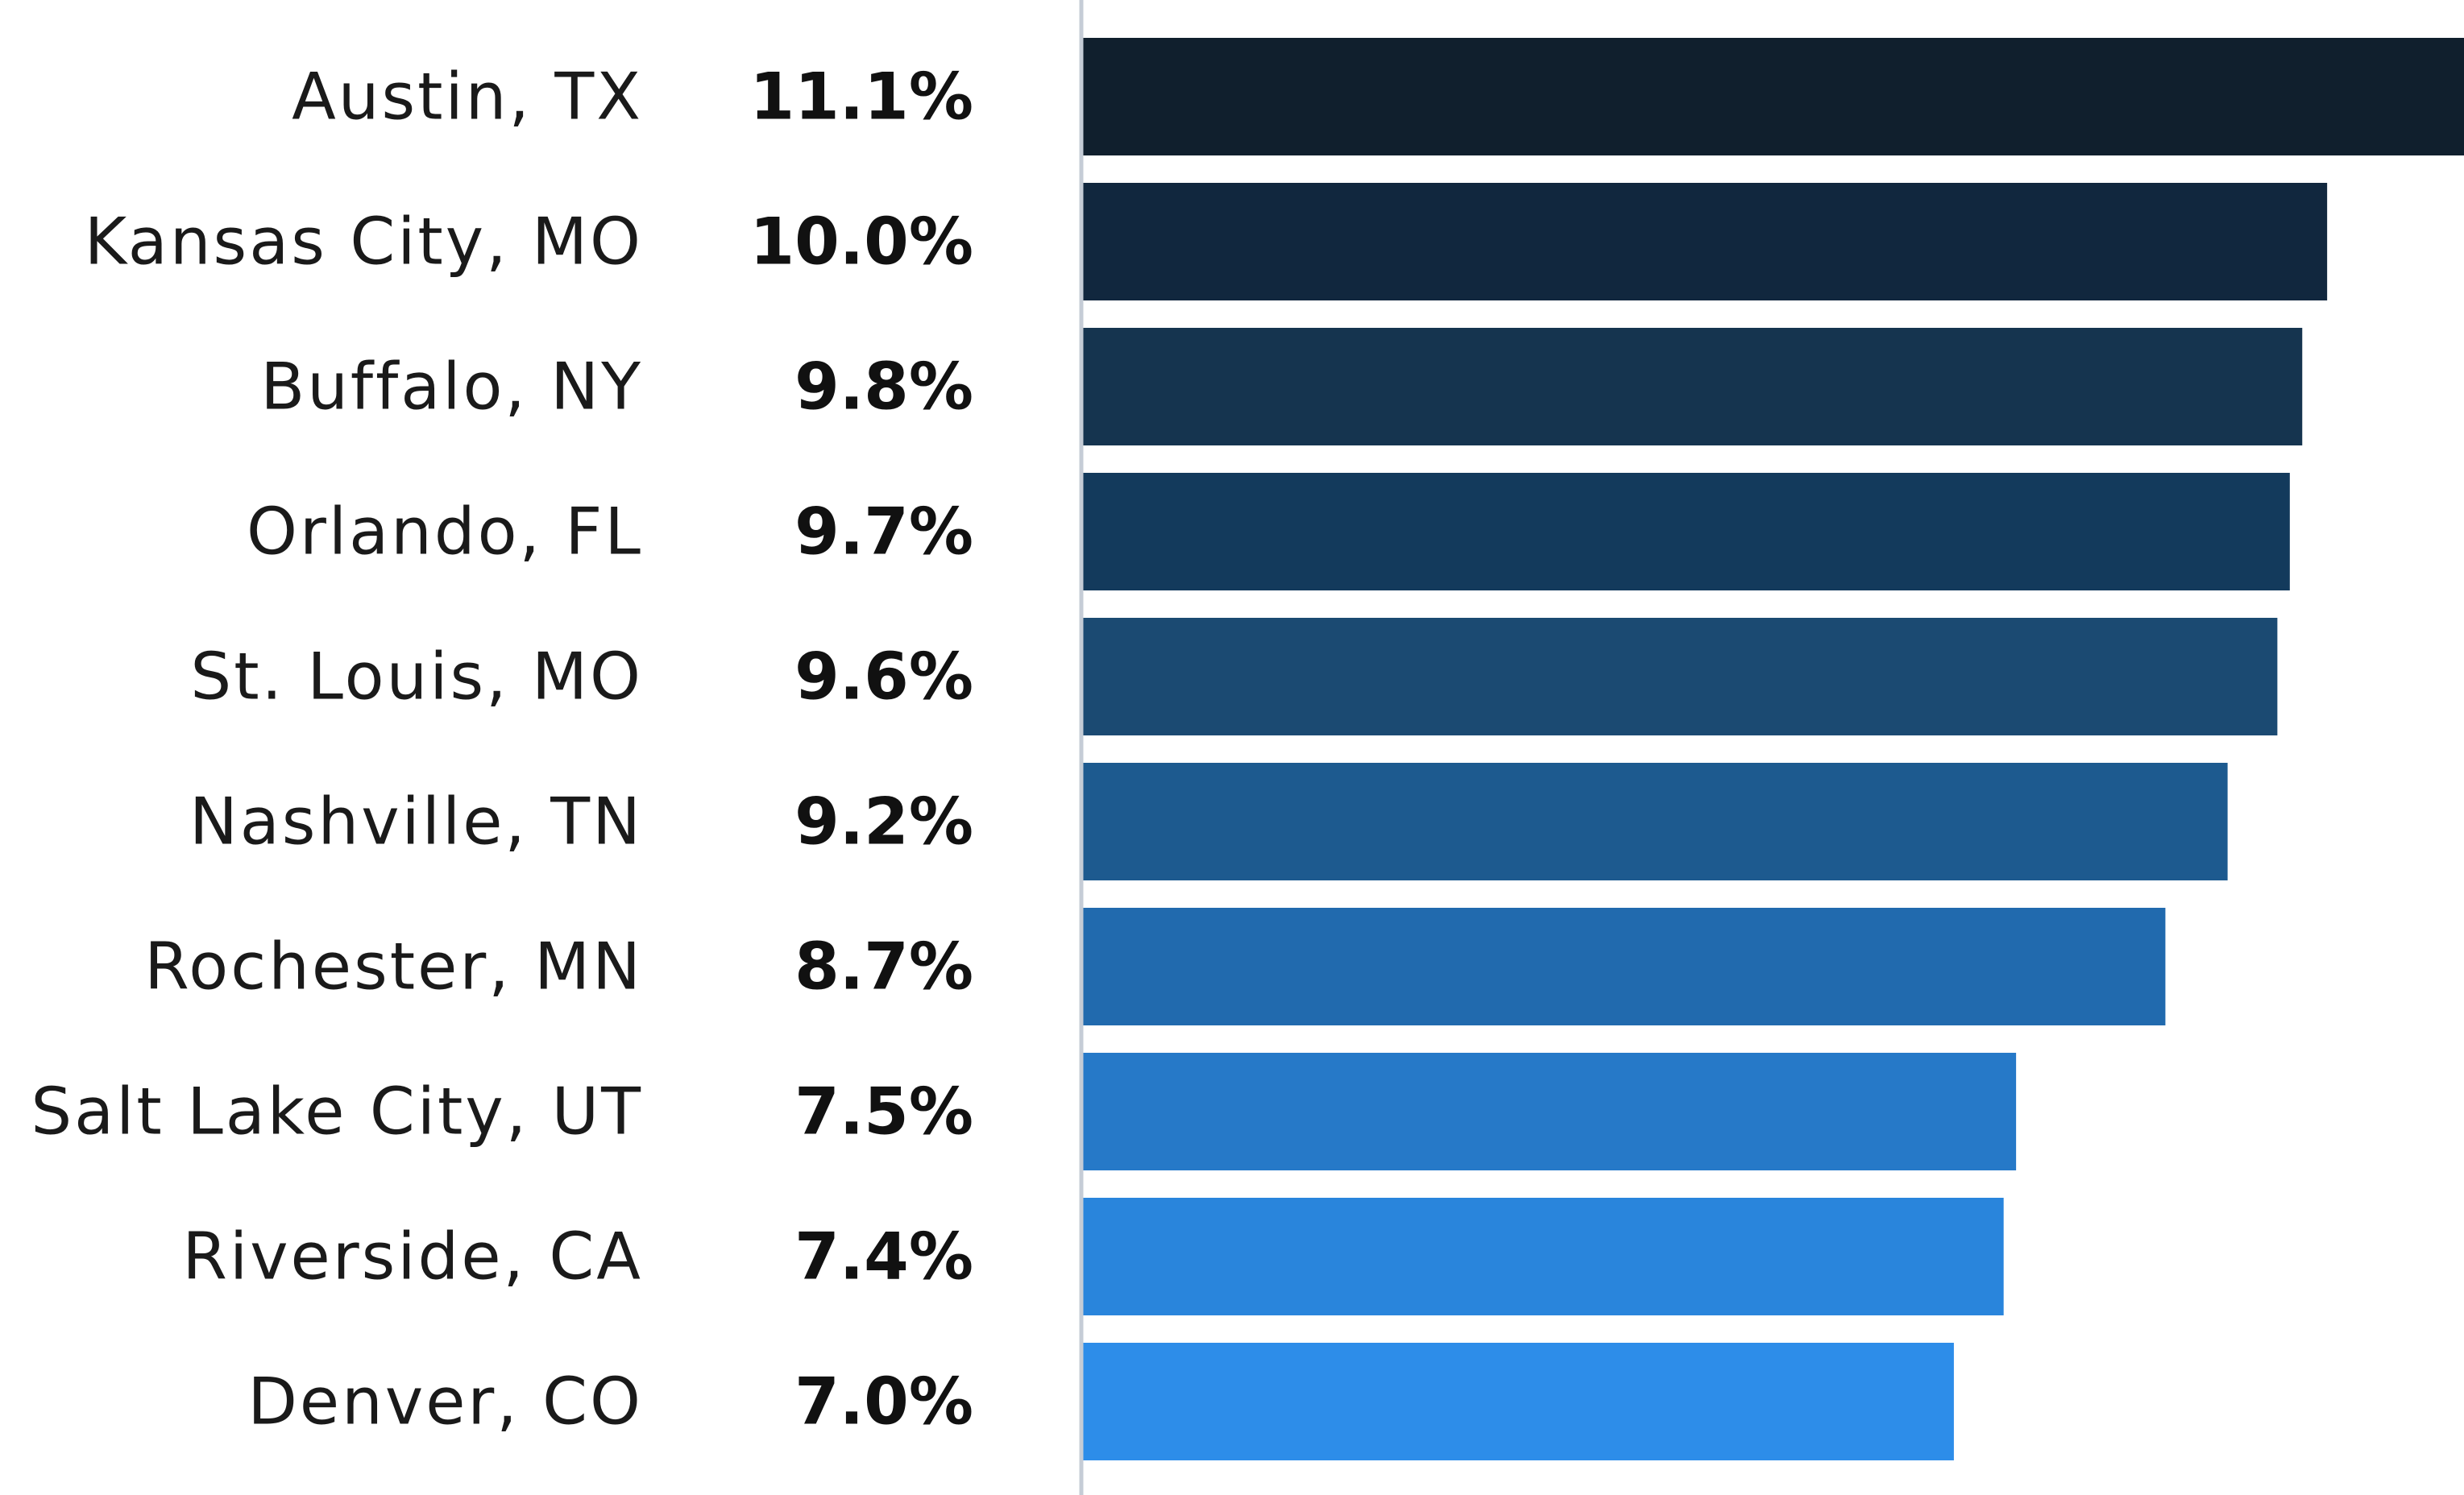 This screenshot has width=2464, height=1495. Describe the element at coordinates (445, 1402) in the screenshot. I see `category-label: Denver, CO` at that location.